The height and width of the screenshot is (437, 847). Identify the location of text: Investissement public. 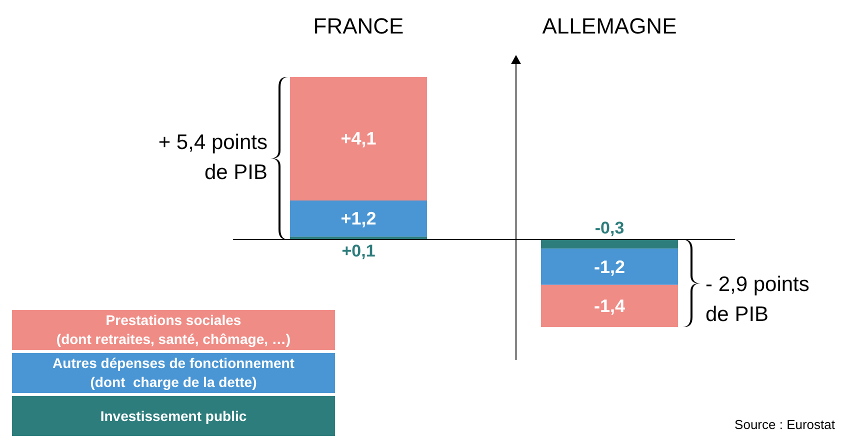
(173, 416).